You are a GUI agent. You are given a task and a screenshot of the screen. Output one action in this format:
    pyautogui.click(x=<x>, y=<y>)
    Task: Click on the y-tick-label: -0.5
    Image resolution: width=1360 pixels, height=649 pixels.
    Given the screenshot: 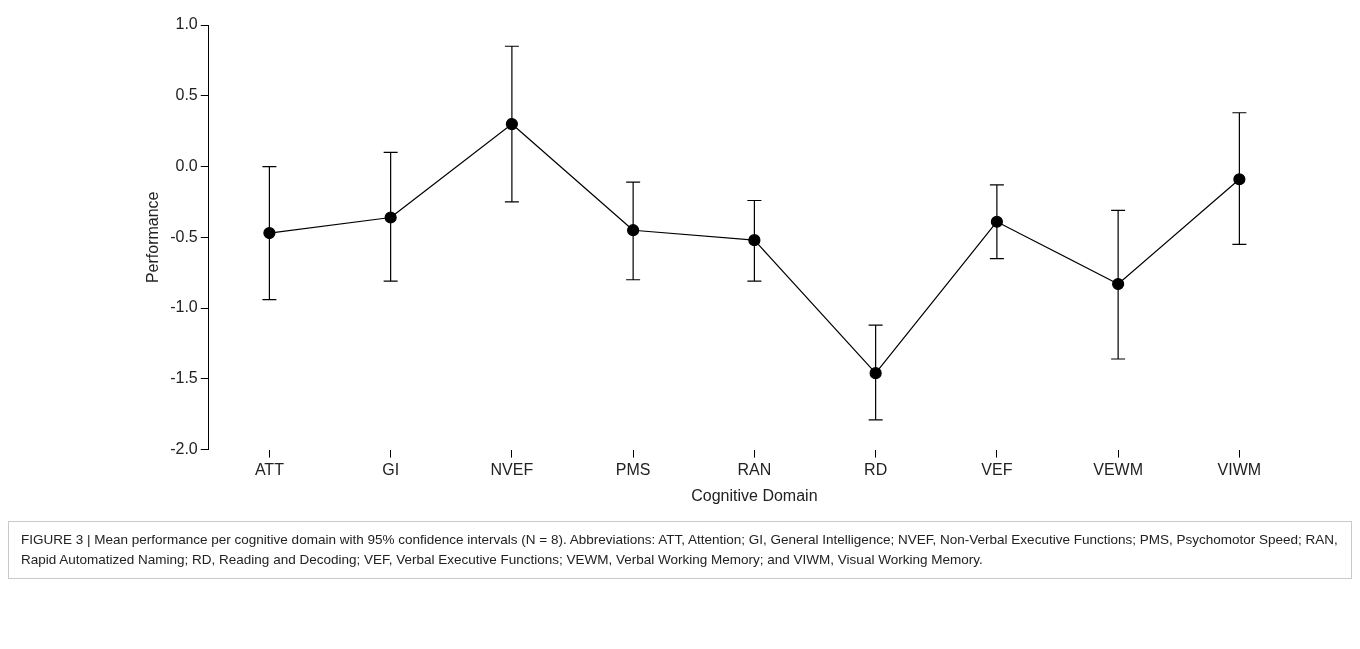 What is the action you would take?
    pyautogui.click(x=184, y=236)
    